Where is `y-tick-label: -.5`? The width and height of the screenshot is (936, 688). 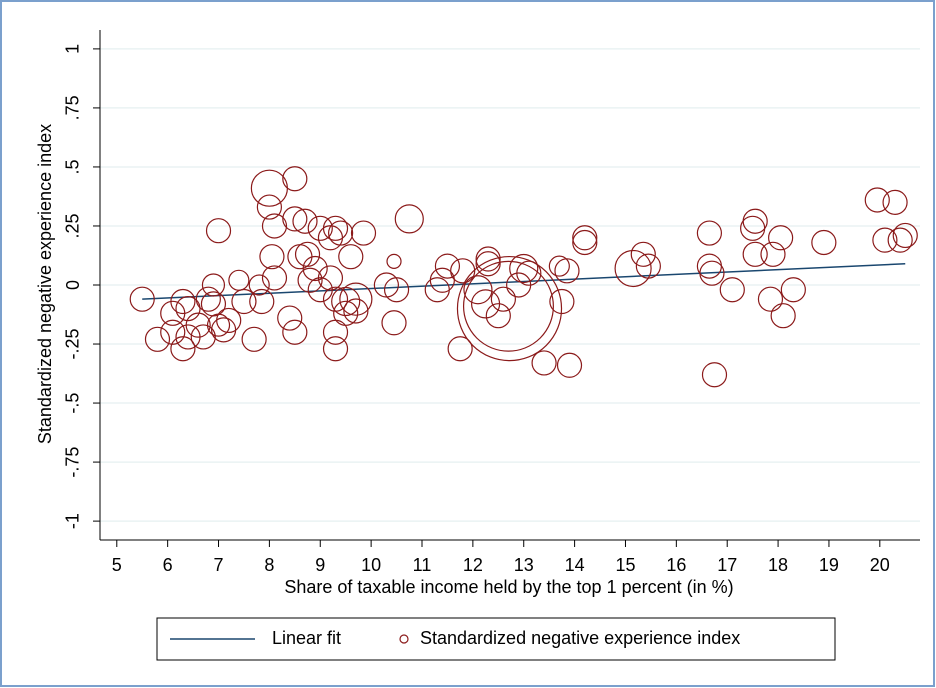
y-tick-label: -.5 is located at coordinates (73, 403).